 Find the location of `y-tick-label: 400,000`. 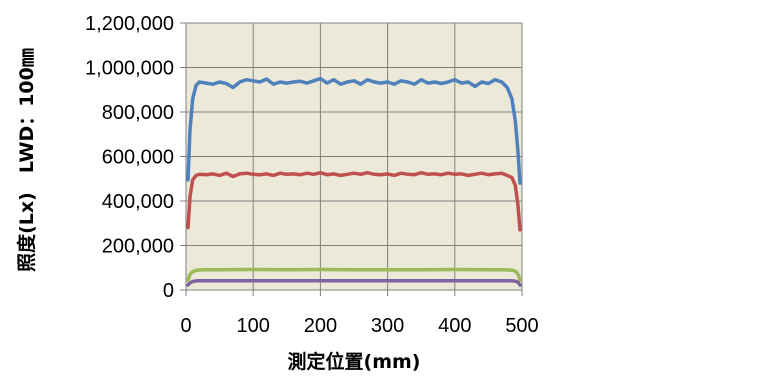

y-tick-label: 400,000 is located at coordinates (138, 202).